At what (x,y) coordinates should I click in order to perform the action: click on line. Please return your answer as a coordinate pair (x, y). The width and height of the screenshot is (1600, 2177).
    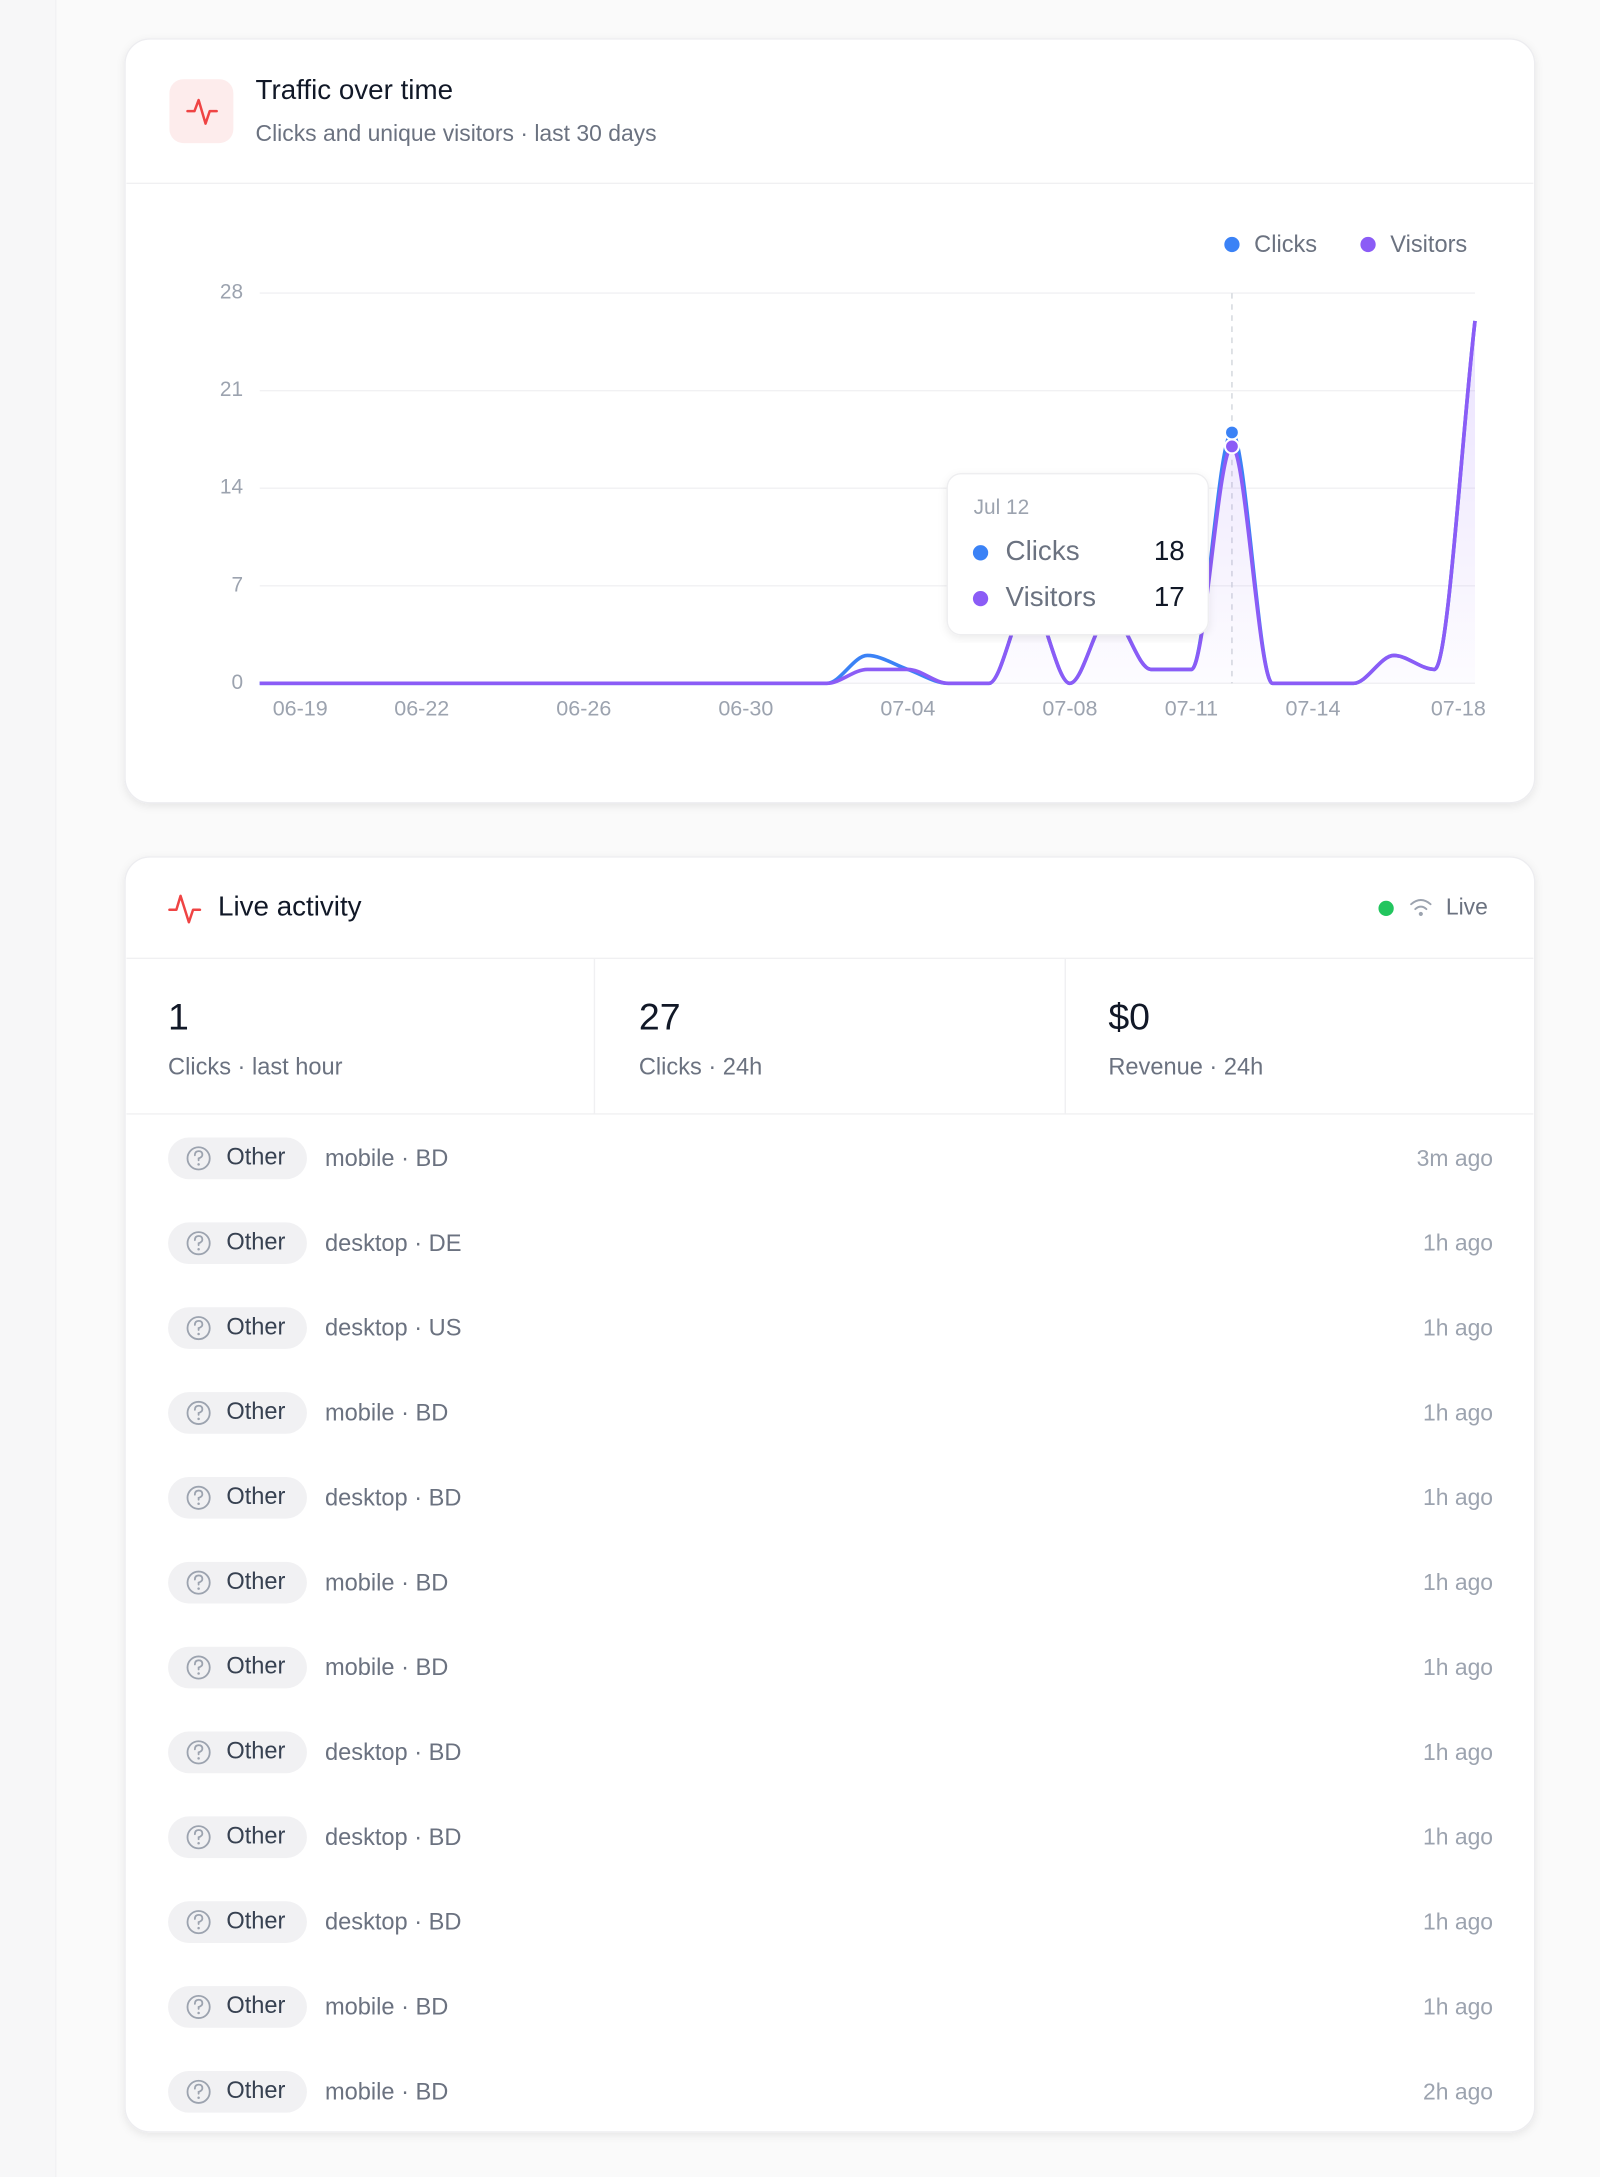
    Looking at the image, I should click on (868, 503).